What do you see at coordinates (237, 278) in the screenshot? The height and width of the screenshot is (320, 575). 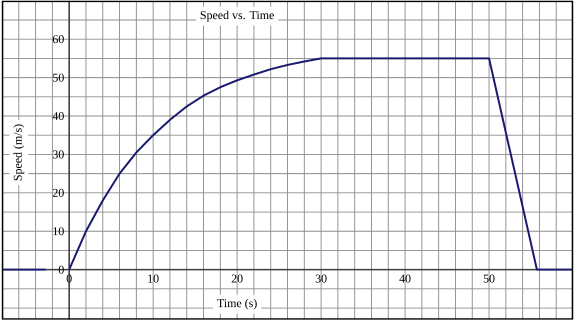 I see `x-tick-label: 20` at bounding box center [237, 278].